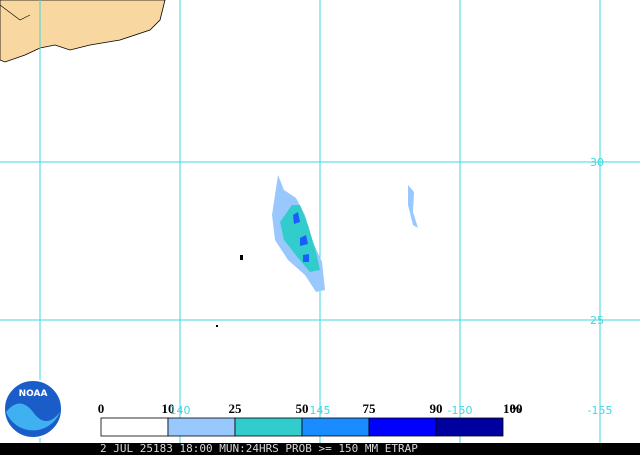 The width and height of the screenshot is (640, 455). I want to click on legend-label: 25, so click(236, 408).